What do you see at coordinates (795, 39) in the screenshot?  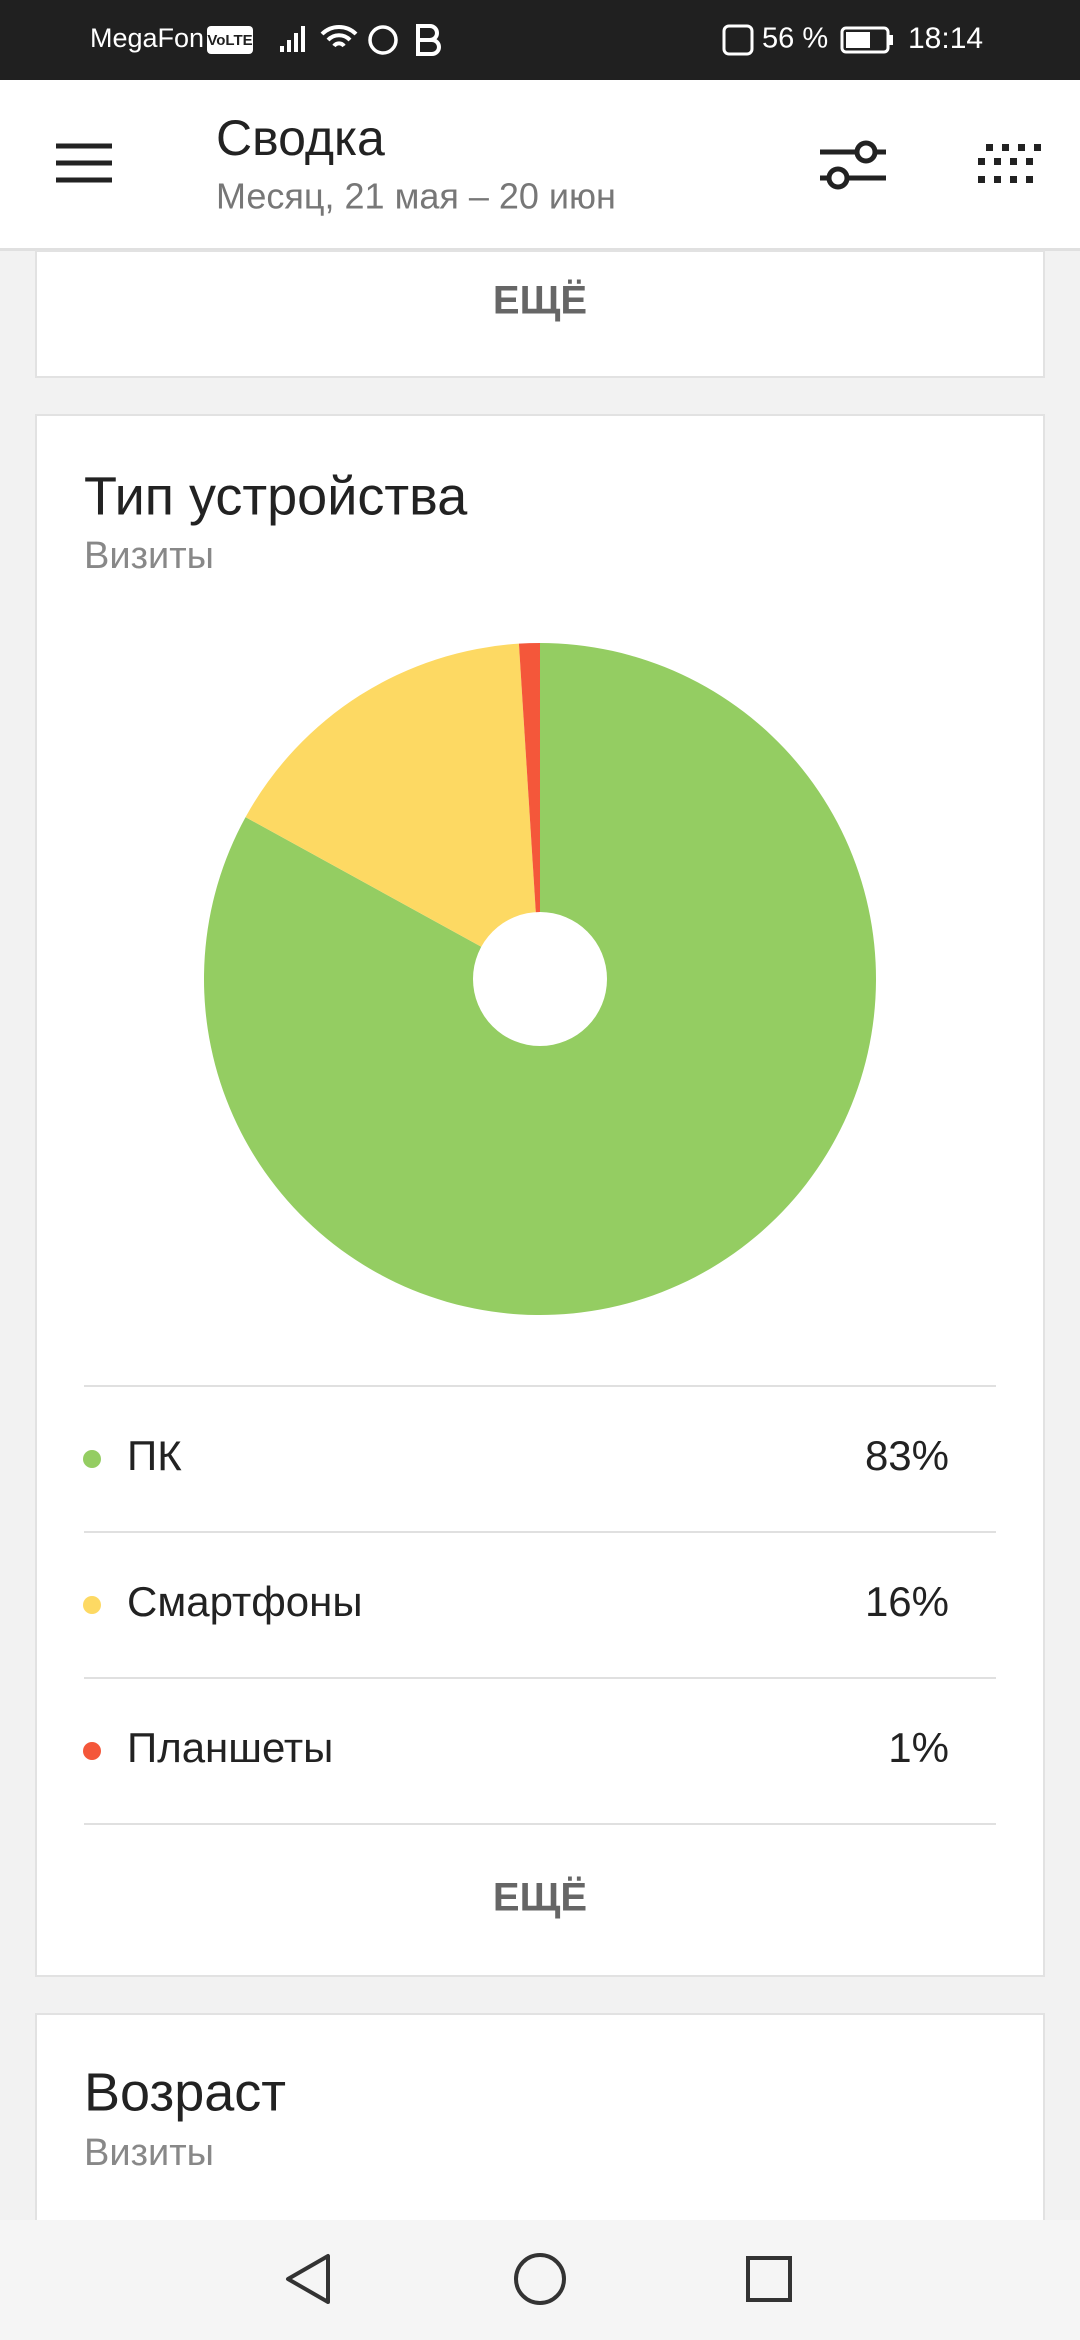 I see `battery-percent: 56 %` at bounding box center [795, 39].